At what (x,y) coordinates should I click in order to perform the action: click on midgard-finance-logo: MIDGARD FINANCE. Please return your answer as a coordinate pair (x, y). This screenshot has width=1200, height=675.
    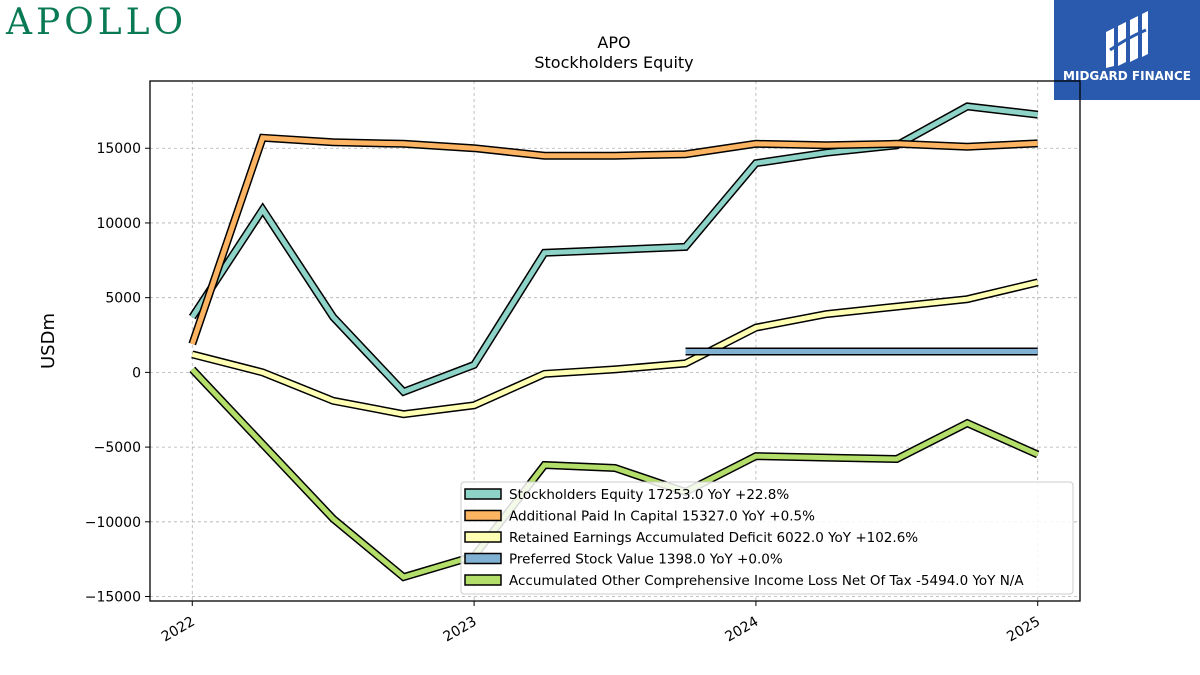
    Looking at the image, I should click on (1127, 50).